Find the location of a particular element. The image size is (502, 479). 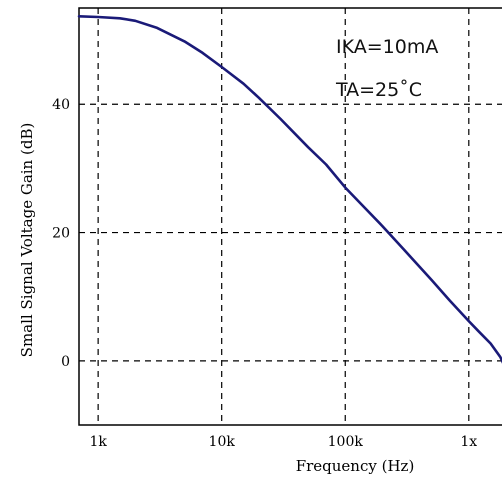

y-tick-label: 20 is located at coordinates (61, 234).